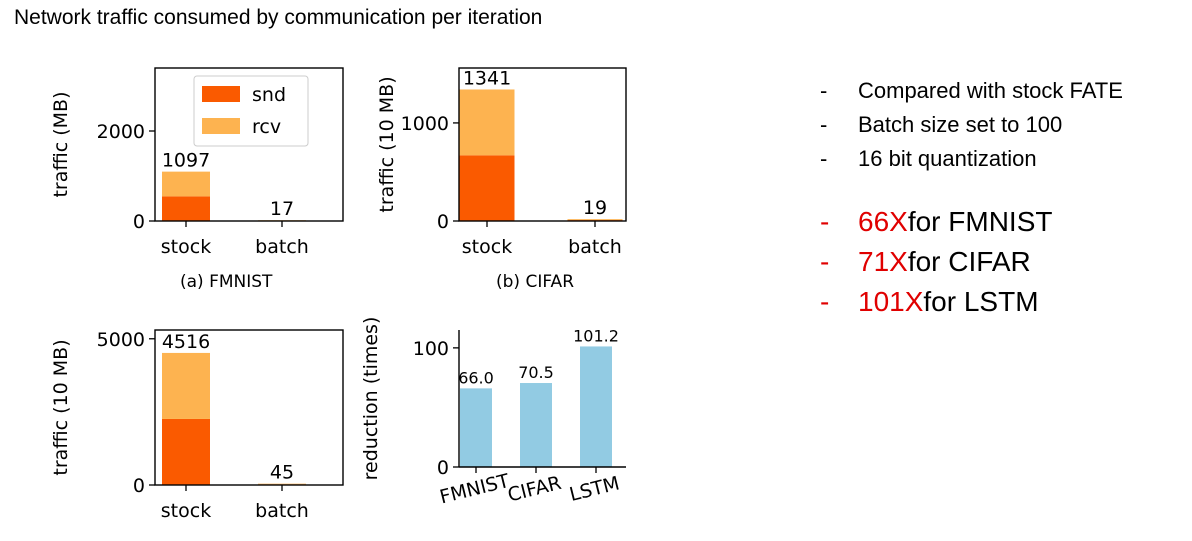  What do you see at coordinates (425, 124) in the screenshot?
I see `y-tick-label: 1000` at bounding box center [425, 124].